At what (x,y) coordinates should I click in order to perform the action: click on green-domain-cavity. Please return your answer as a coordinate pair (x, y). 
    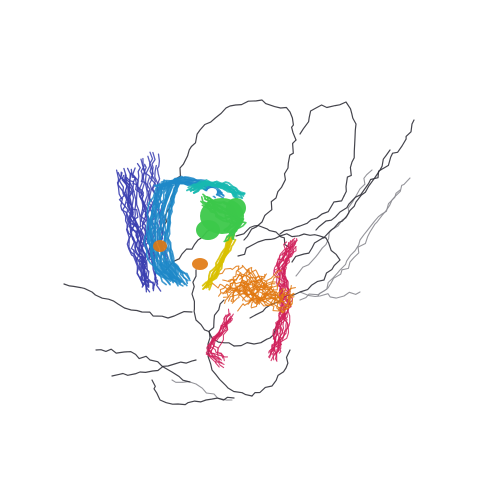
    Looking at the image, I should click on (212, 192).